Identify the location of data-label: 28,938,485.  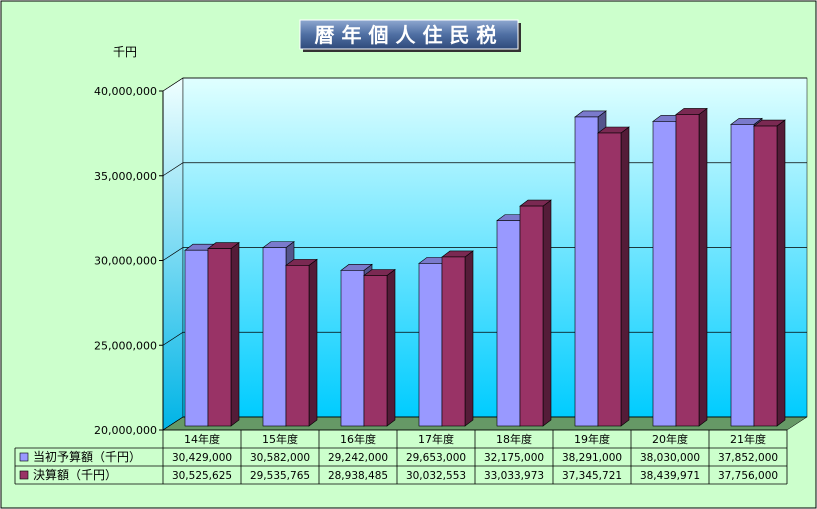
(358, 476).